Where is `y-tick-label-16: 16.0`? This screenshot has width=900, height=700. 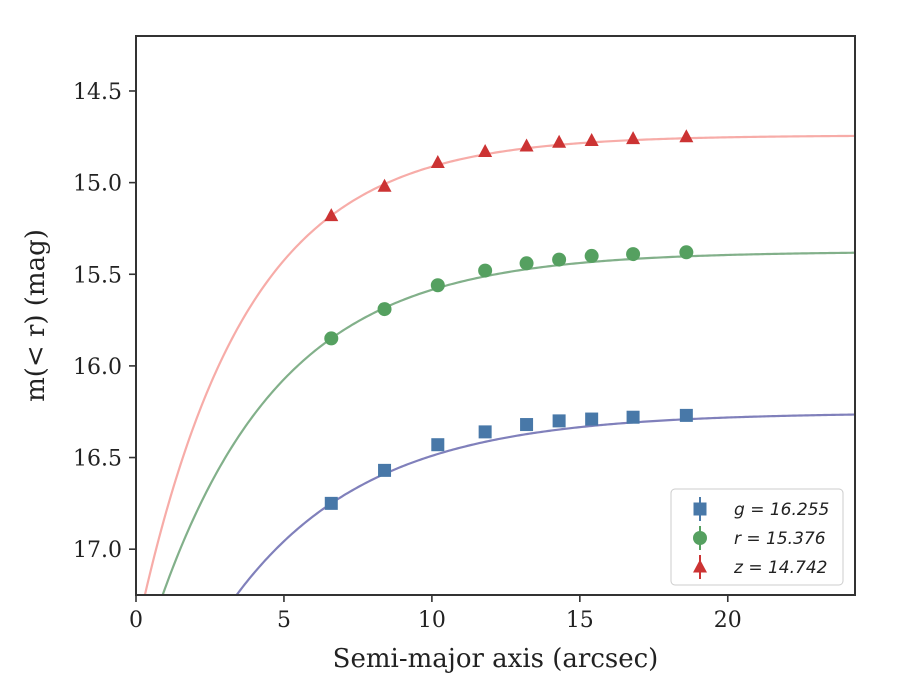 y-tick-label-16: 16.0 is located at coordinates (97, 367).